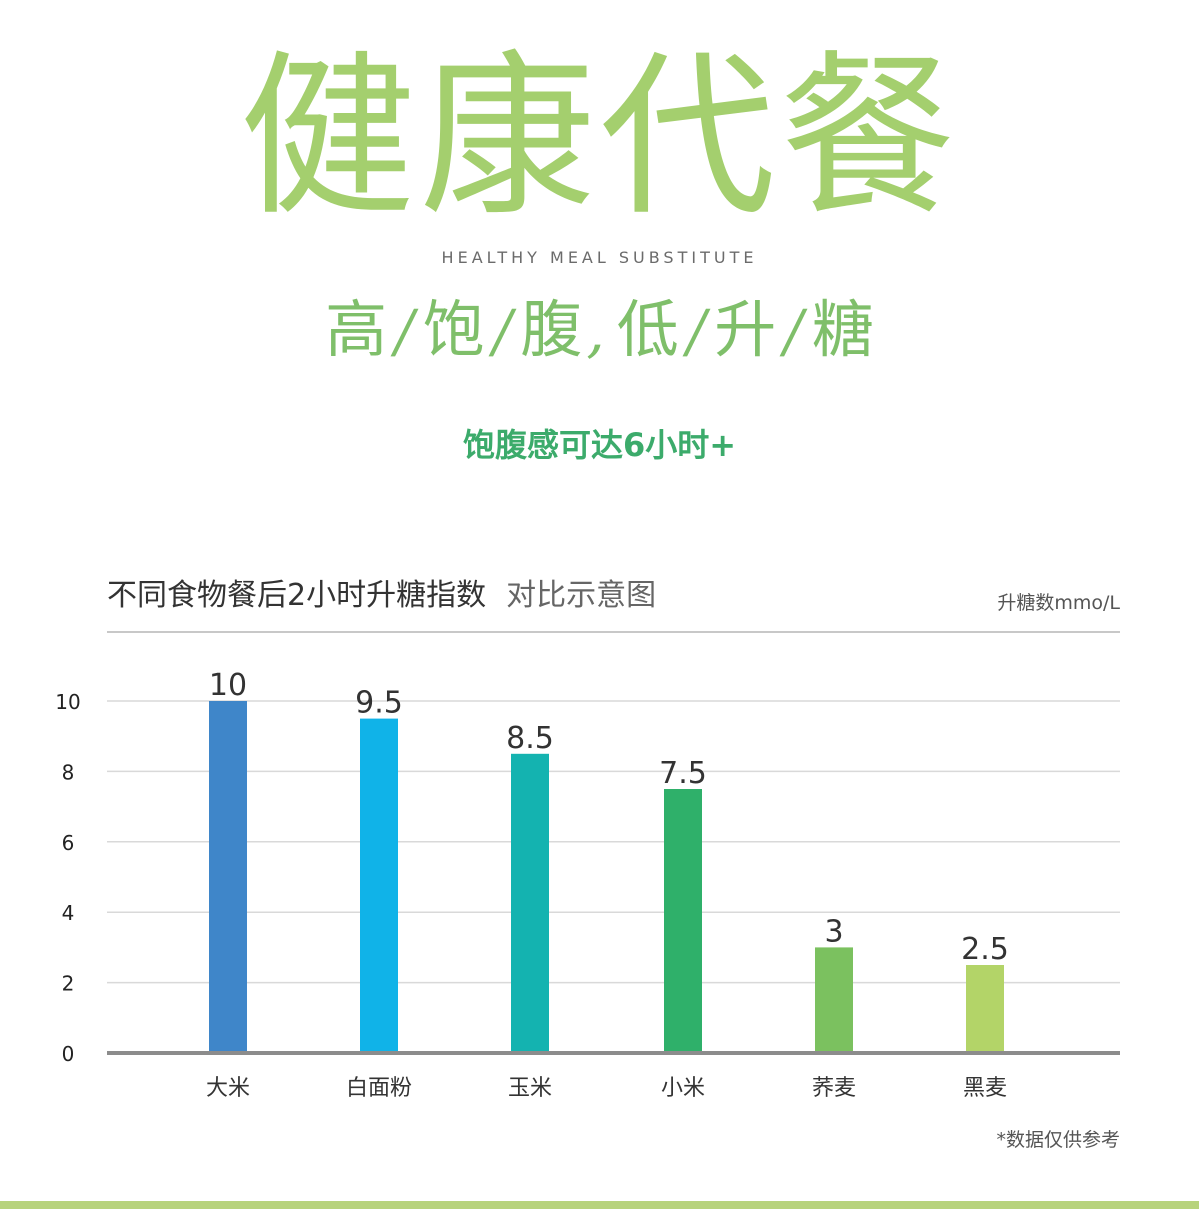 This screenshot has width=1199, height=1209. Describe the element at coordinates (599, 330) in the screenshot. I see `slogan: 高/饱/腹,低/升/糖` at that location.